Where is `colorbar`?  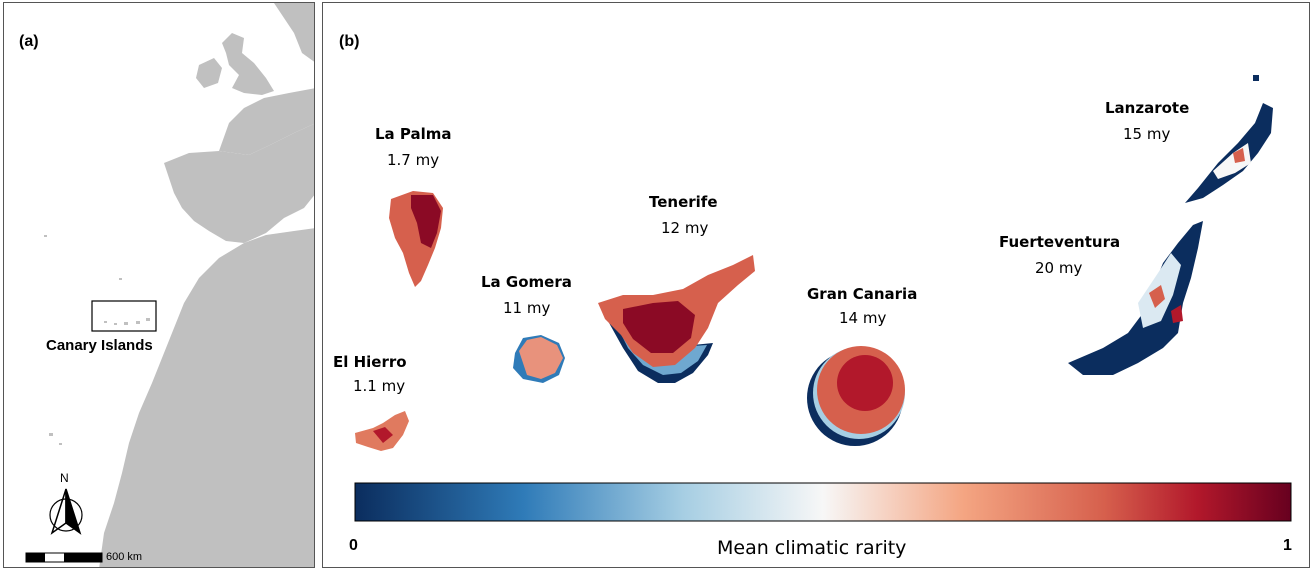
colorbar is located at coordinates (823, 502).